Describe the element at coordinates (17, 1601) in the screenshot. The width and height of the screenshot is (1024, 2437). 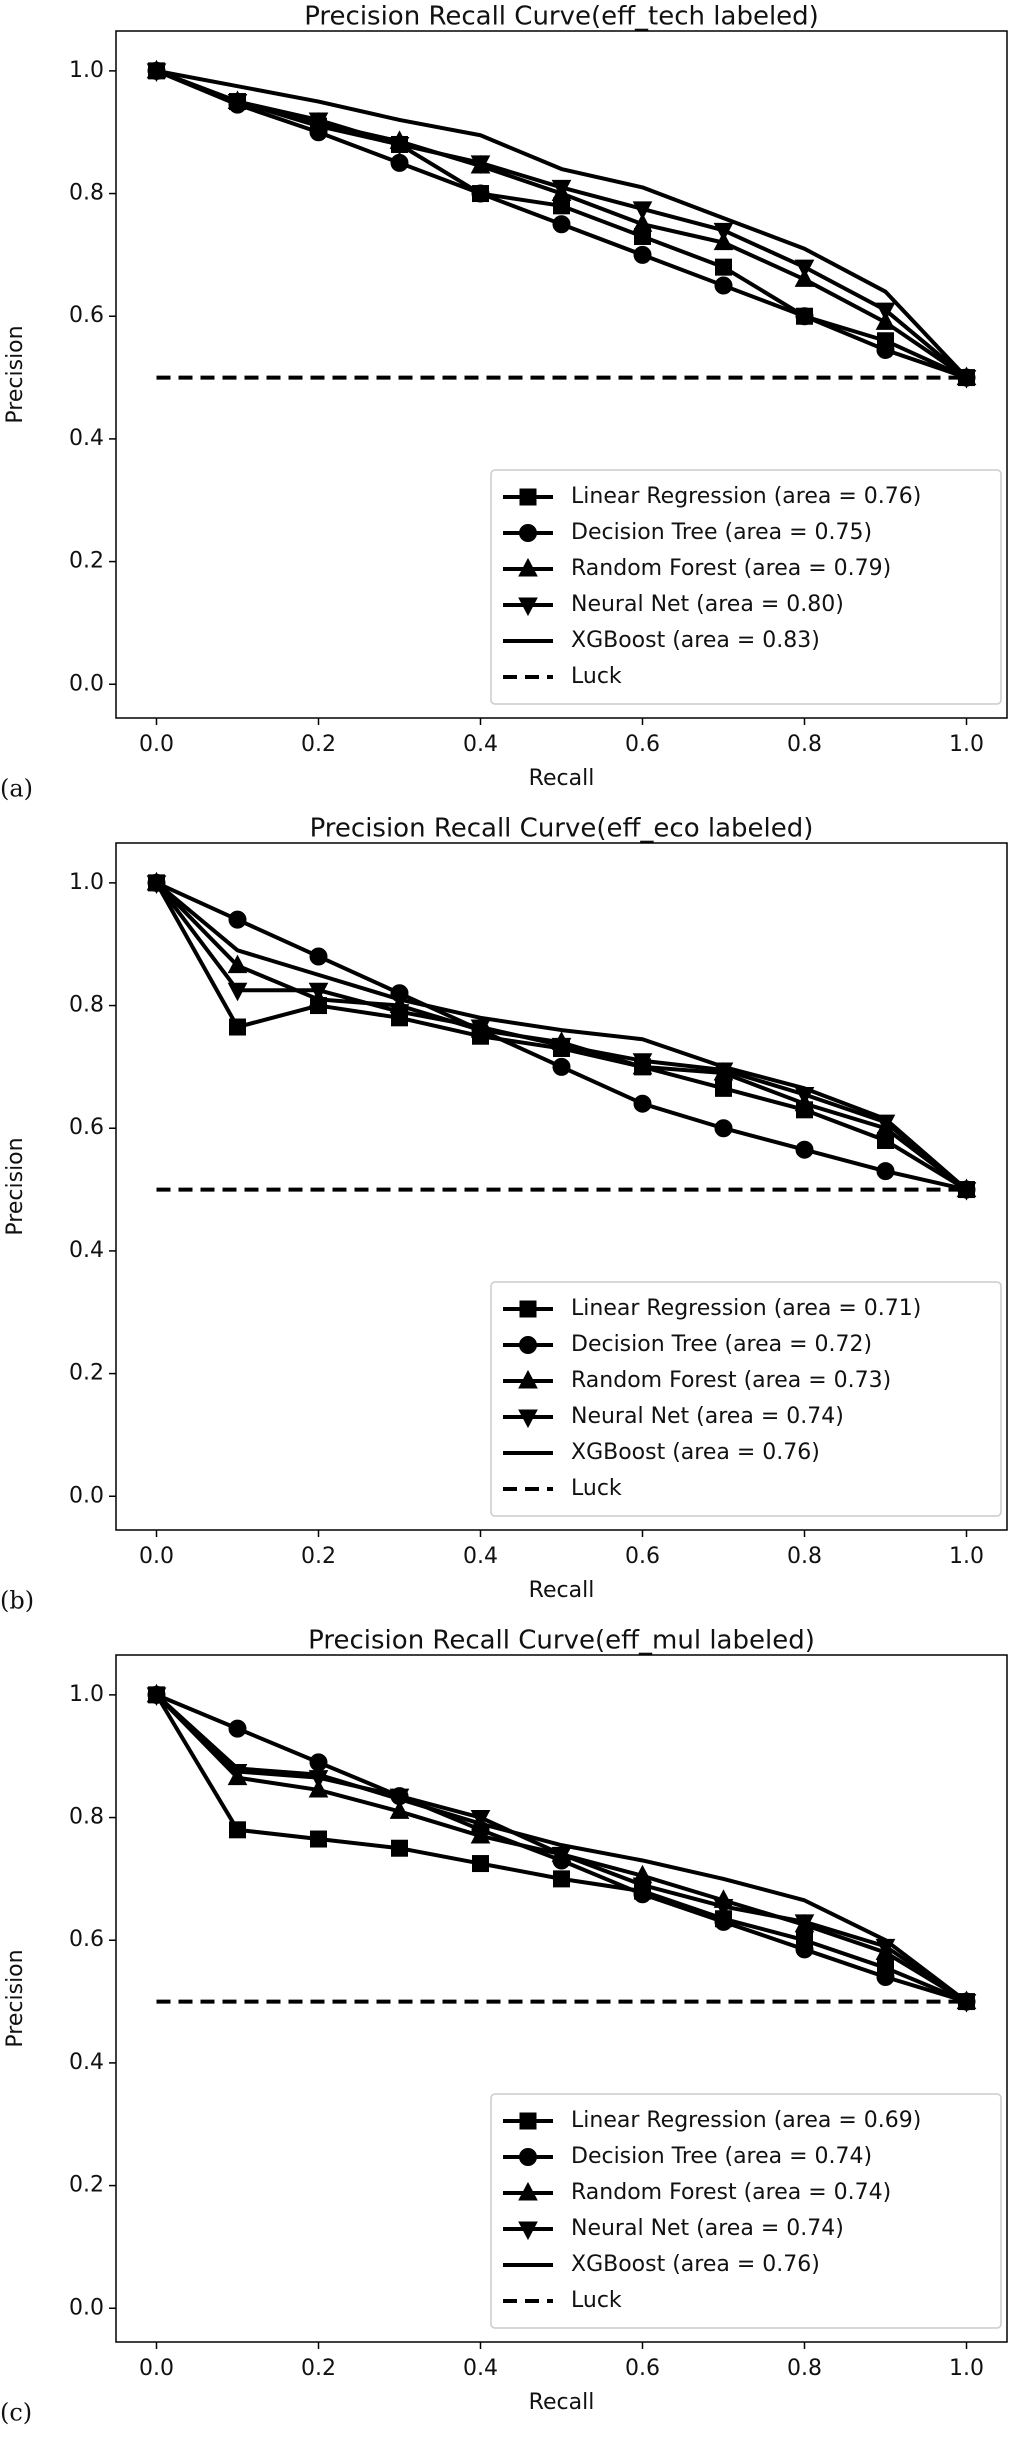
I see `panel-label: (b)` at that location.